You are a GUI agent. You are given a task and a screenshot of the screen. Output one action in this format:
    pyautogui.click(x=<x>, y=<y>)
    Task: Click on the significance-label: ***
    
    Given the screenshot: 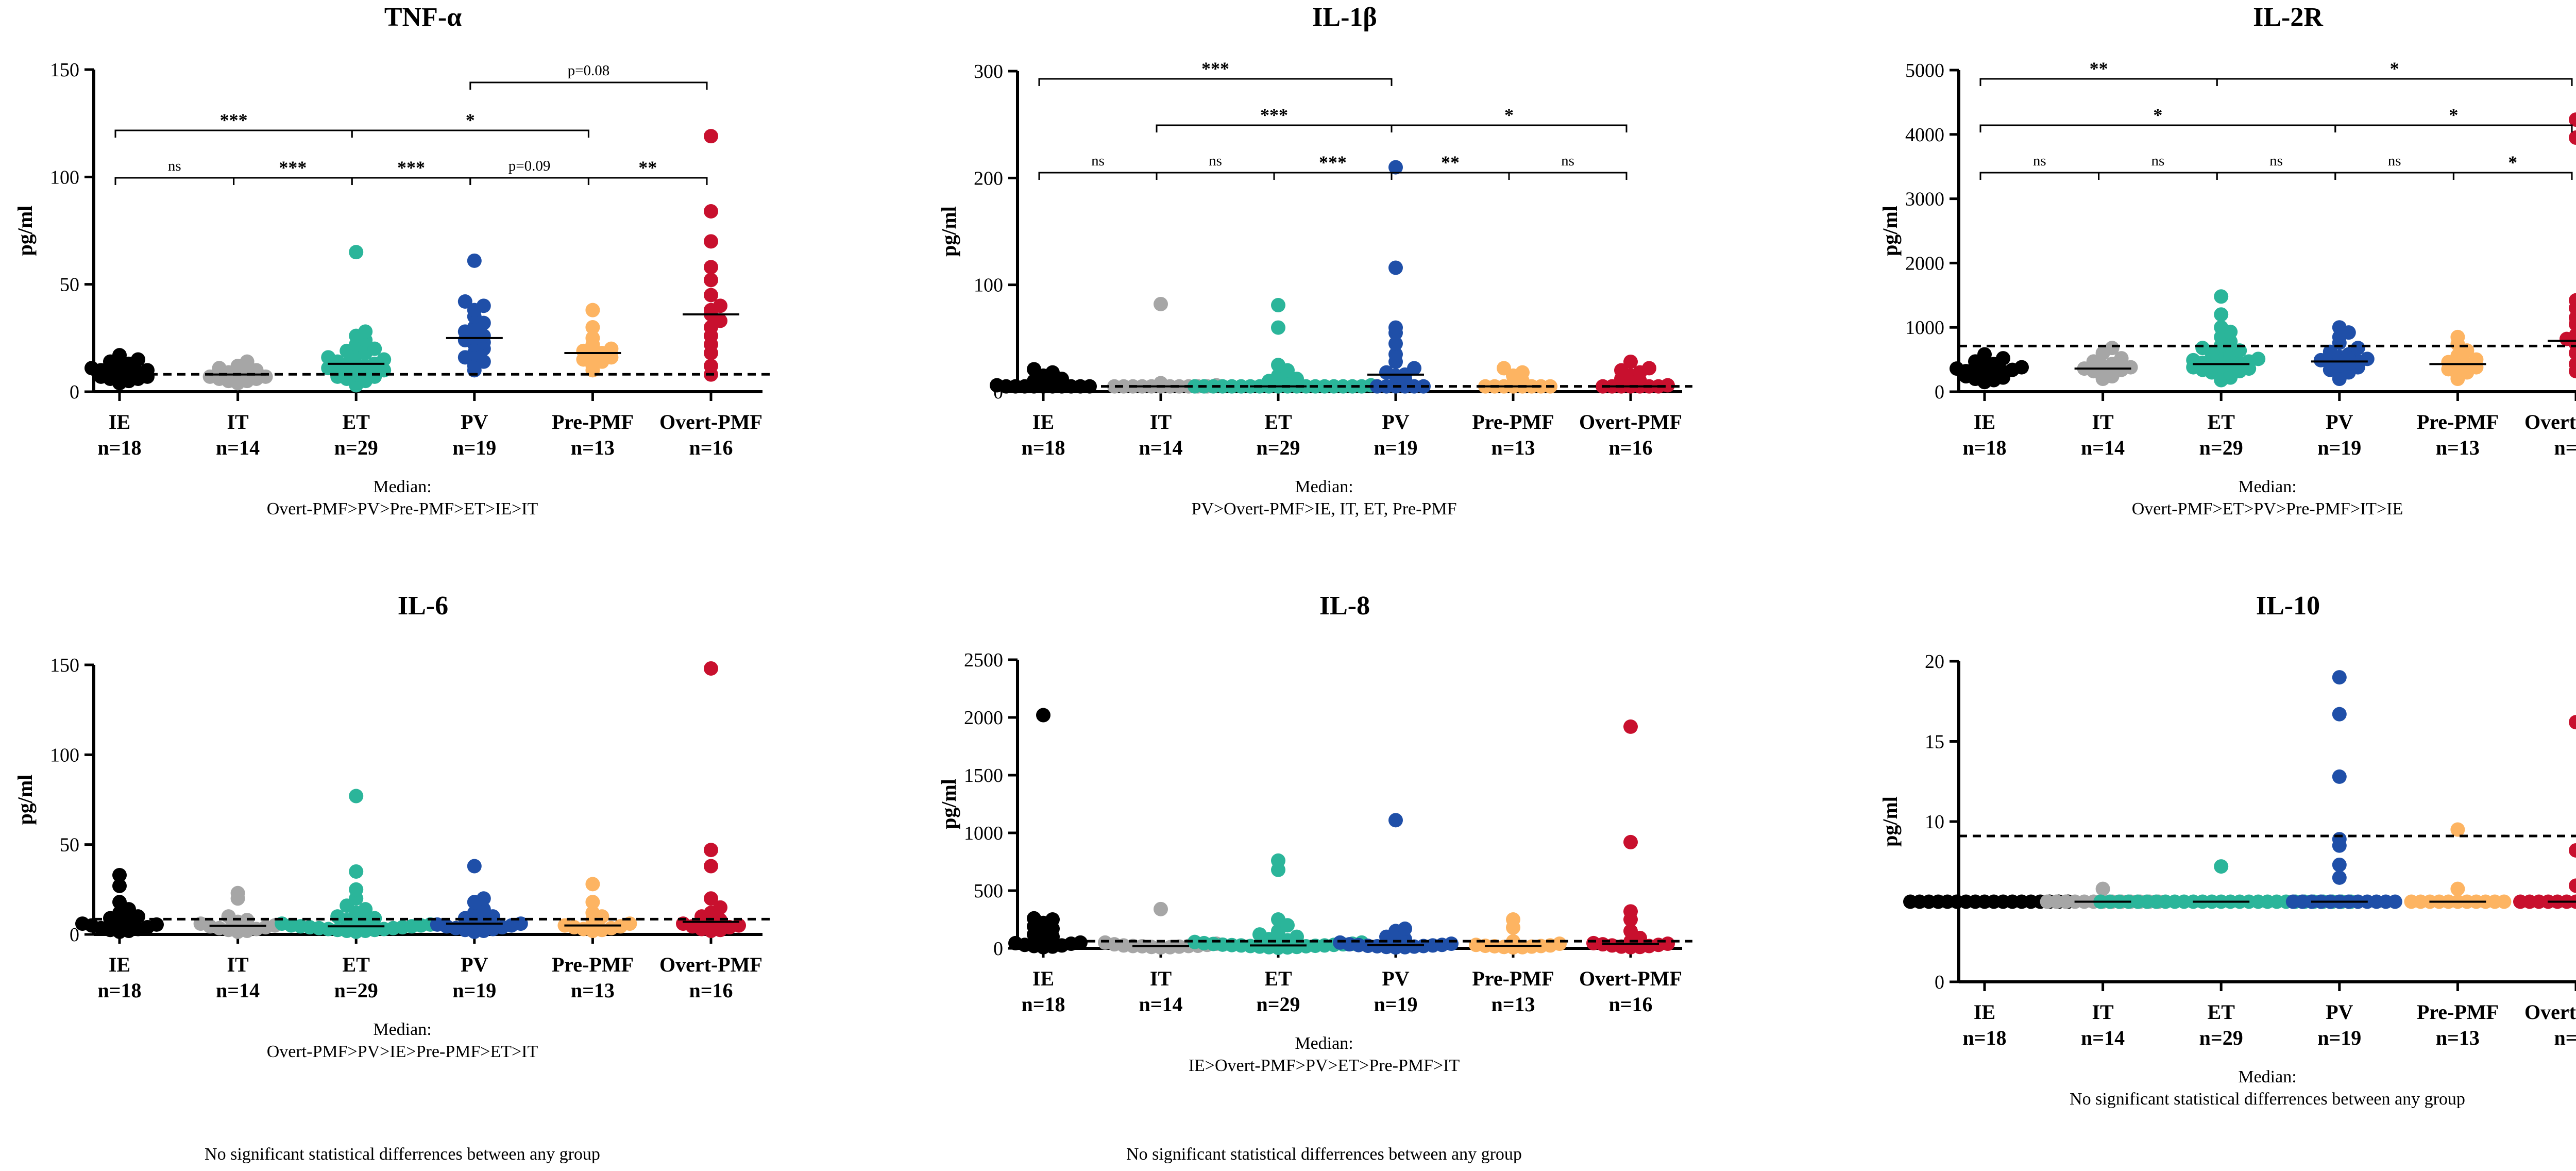 What is the action you would take?
    pyautogui.click(x=293, y=167)
    